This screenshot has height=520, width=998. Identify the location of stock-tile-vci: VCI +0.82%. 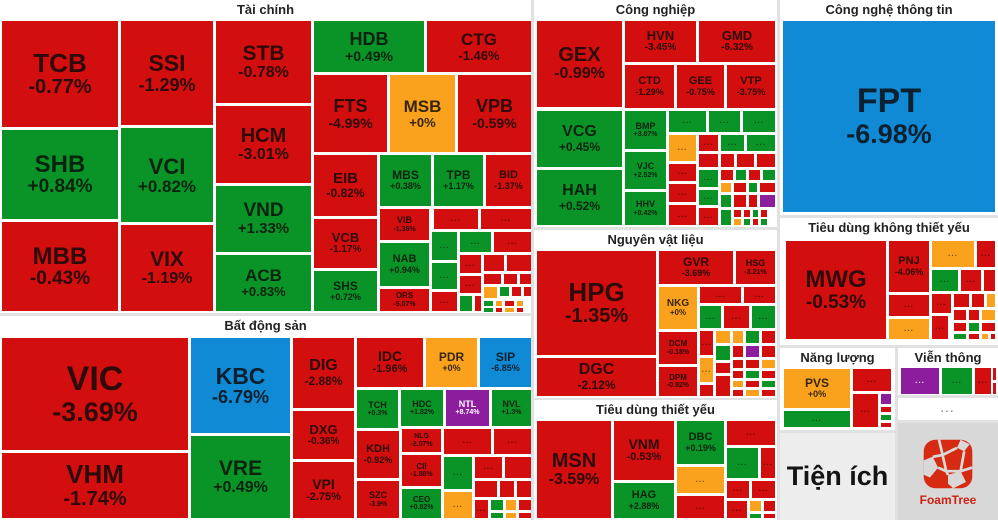
(167, 175).